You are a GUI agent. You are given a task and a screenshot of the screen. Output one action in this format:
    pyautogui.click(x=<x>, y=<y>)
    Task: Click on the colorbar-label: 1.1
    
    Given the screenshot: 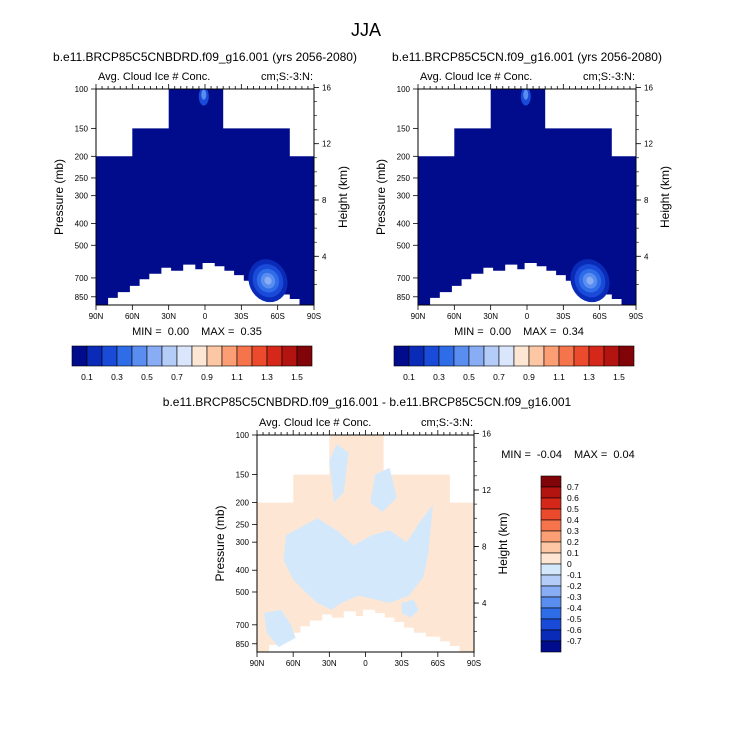 What is the action you would take?
    pyautogui.click(x=559, y=377)
    